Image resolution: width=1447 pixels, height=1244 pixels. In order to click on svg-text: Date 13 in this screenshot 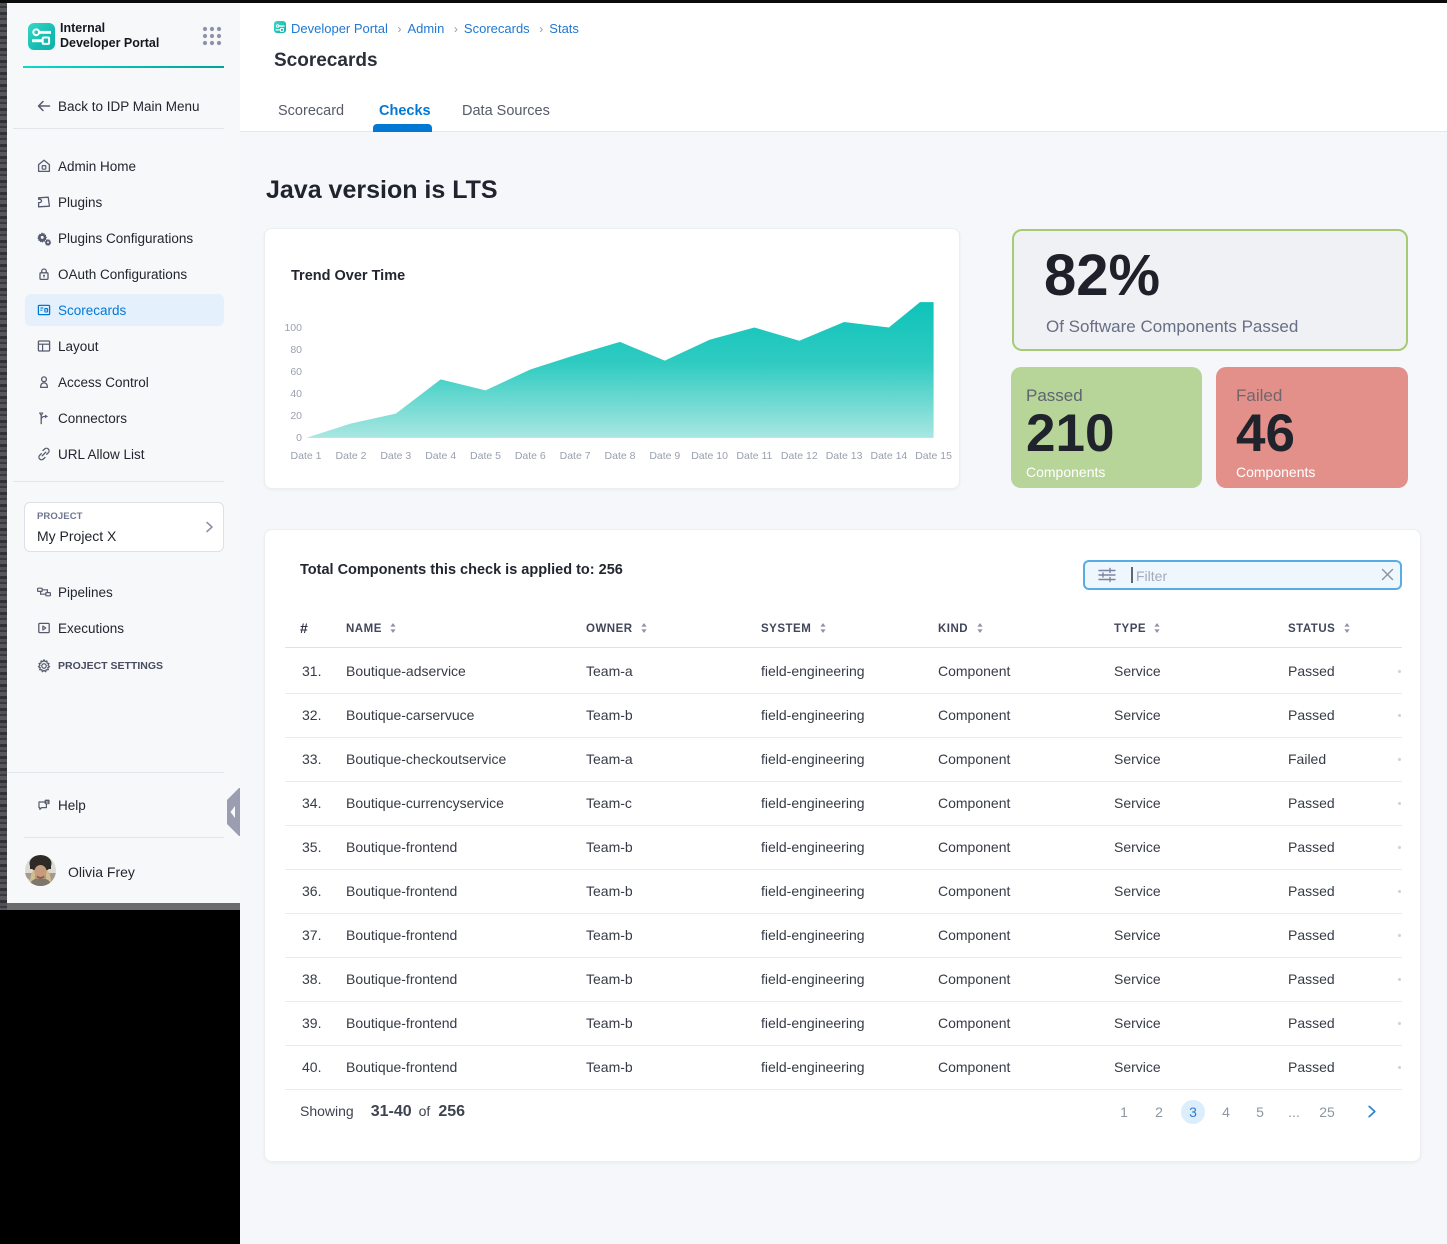, I will do `click(844, 456)`.